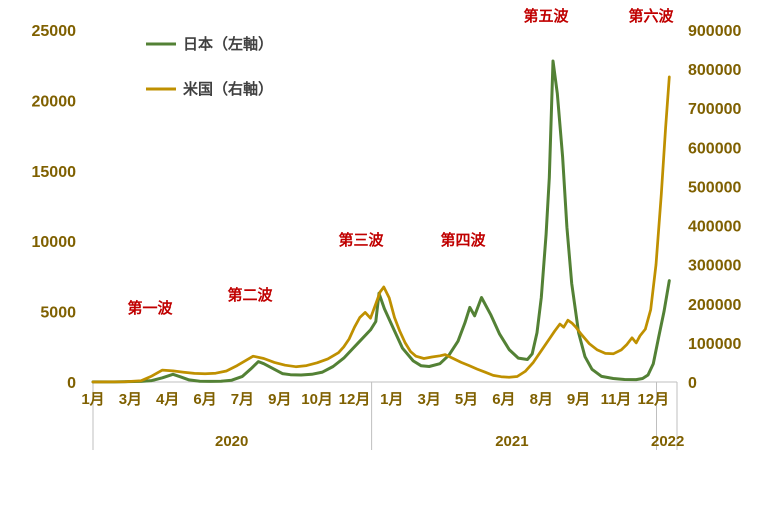 This screenshot has width=777, height=514. What do you see at coordinates (667, 441) in the screenshot?
I see `x-axis-year-label: 2022` at bounding box center [667, 441].